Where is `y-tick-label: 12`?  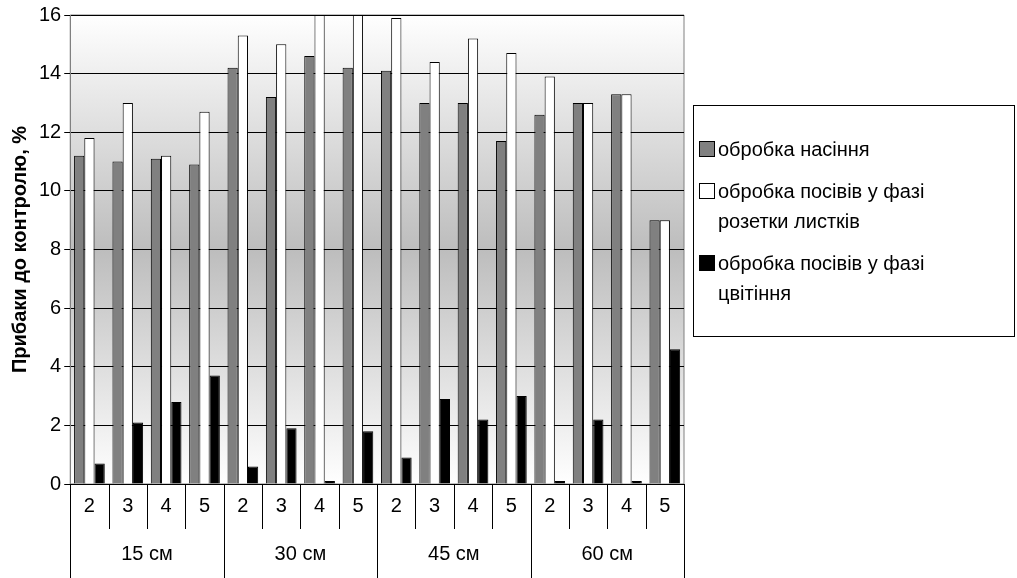 y-tick-label: 12 is located at coordinates (50, 130).